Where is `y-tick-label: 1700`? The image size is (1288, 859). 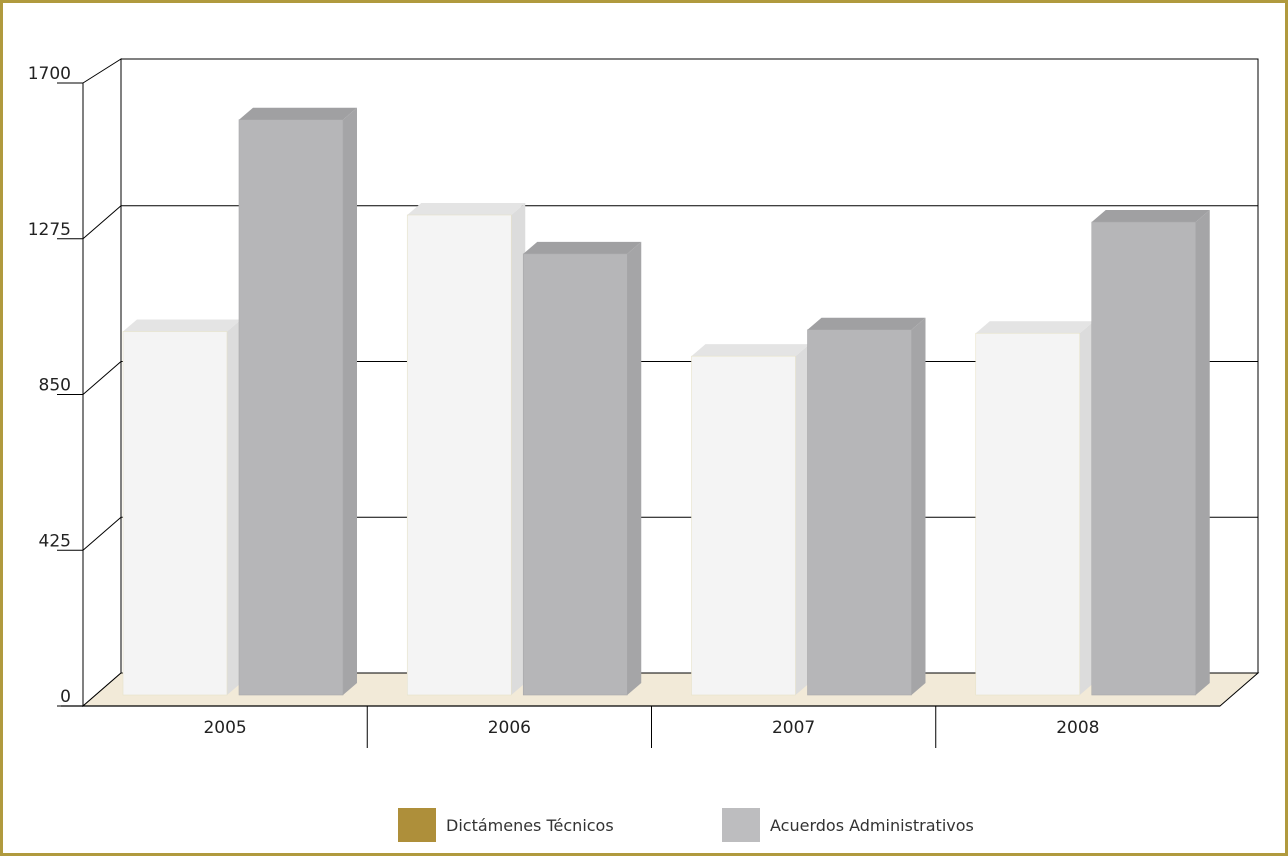
y-tick-label: 1700 is located at coordinates (49, 74).